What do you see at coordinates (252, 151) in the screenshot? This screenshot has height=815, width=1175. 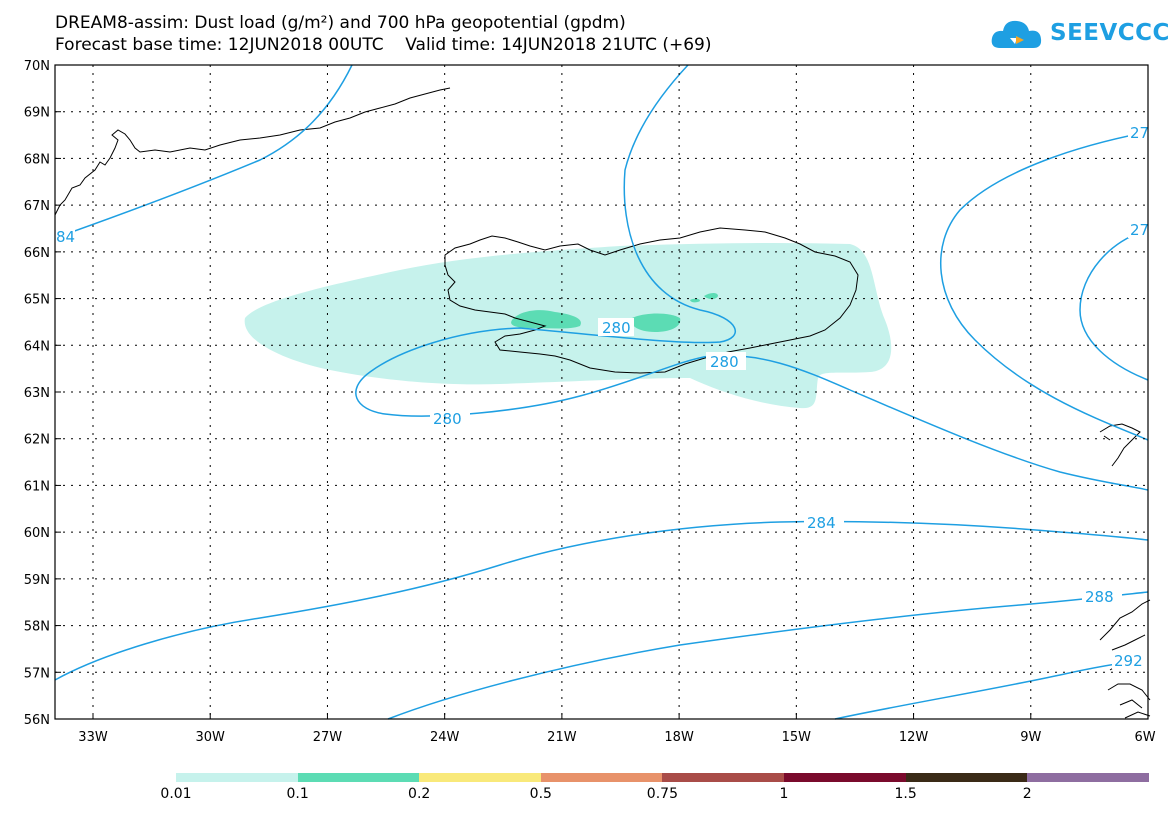 I see `greenland-coast` at bounding box center [252, 151].